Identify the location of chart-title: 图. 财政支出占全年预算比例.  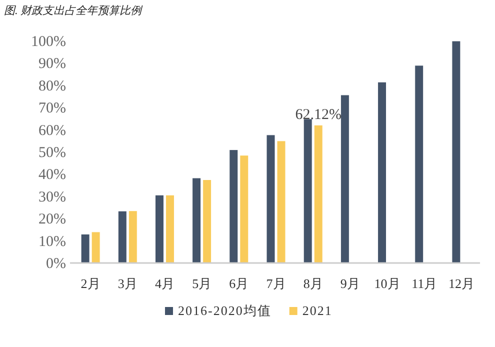
(74, 10).